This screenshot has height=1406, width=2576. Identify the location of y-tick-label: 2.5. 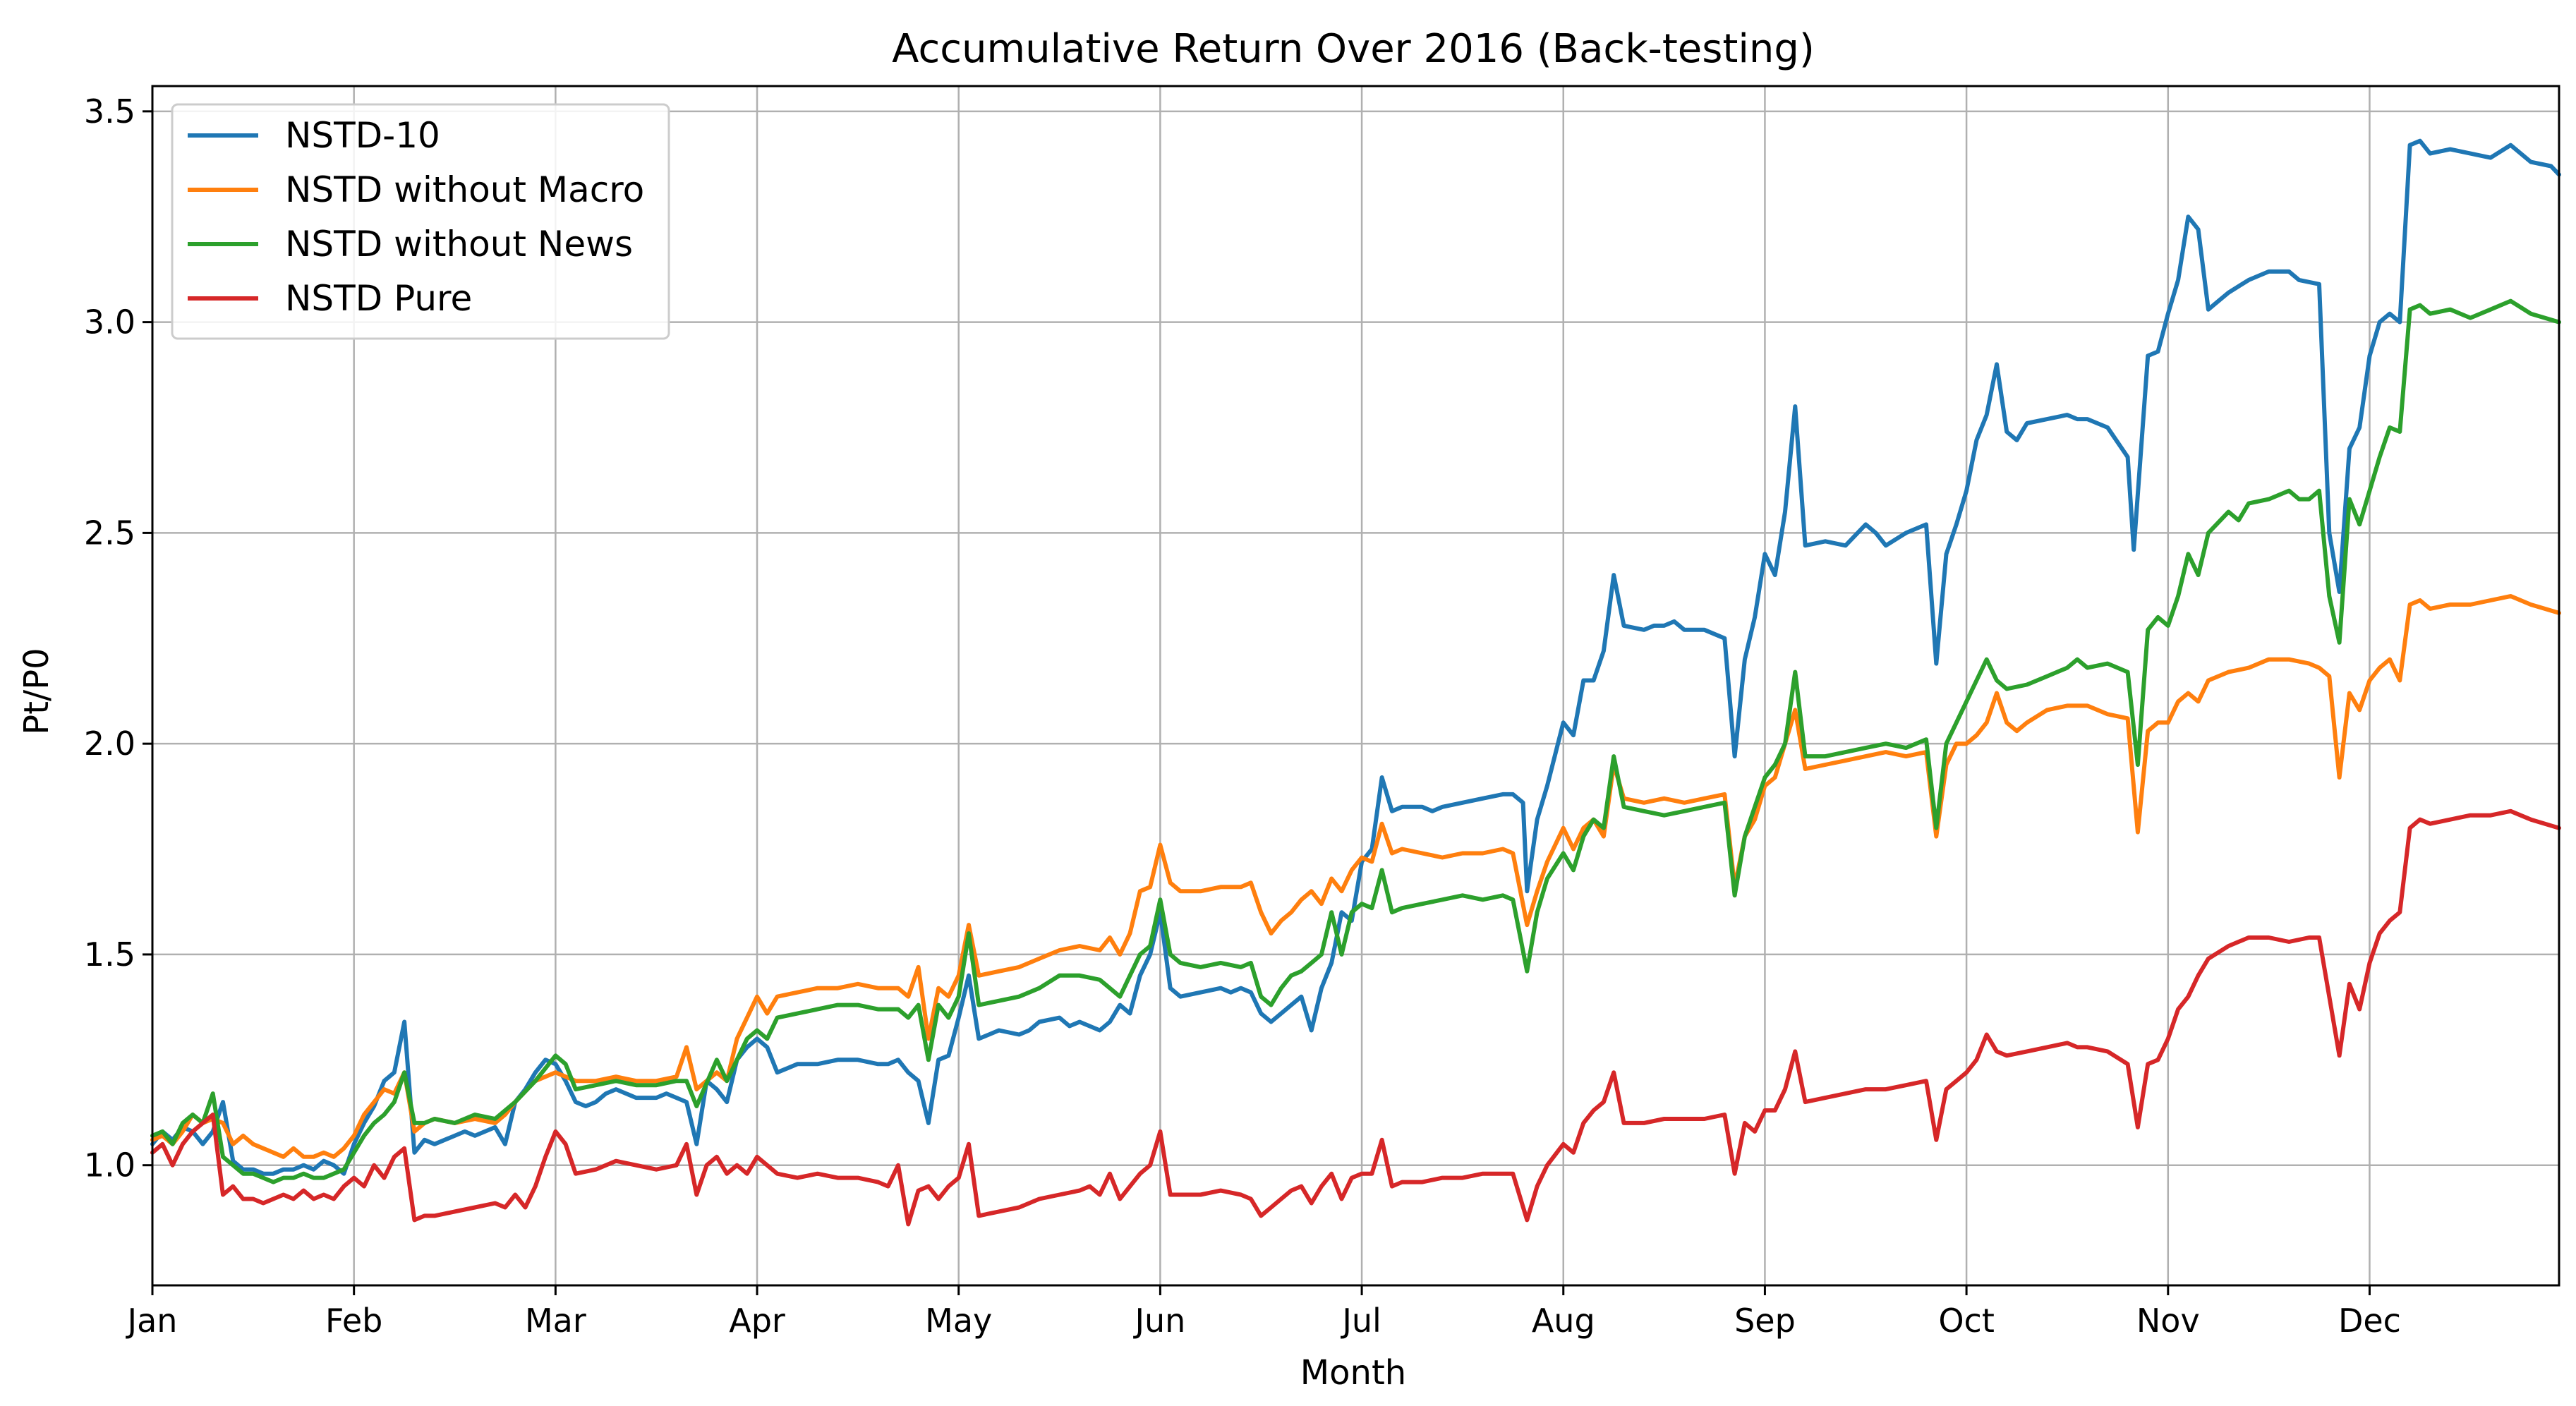
(110, 533).